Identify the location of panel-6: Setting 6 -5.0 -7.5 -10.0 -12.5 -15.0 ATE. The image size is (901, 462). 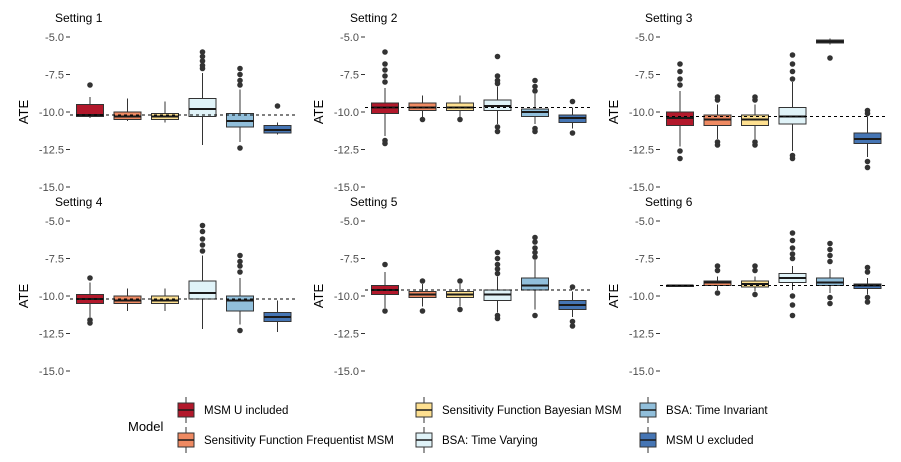
(745, 286).